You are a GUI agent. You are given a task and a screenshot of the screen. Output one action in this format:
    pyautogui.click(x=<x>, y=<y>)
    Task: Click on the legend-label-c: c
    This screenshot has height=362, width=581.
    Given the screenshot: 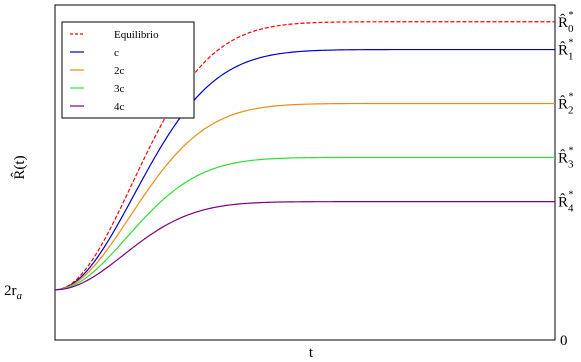 What is the action you would take?
    pyautogui.click(x=116, y=53)
    